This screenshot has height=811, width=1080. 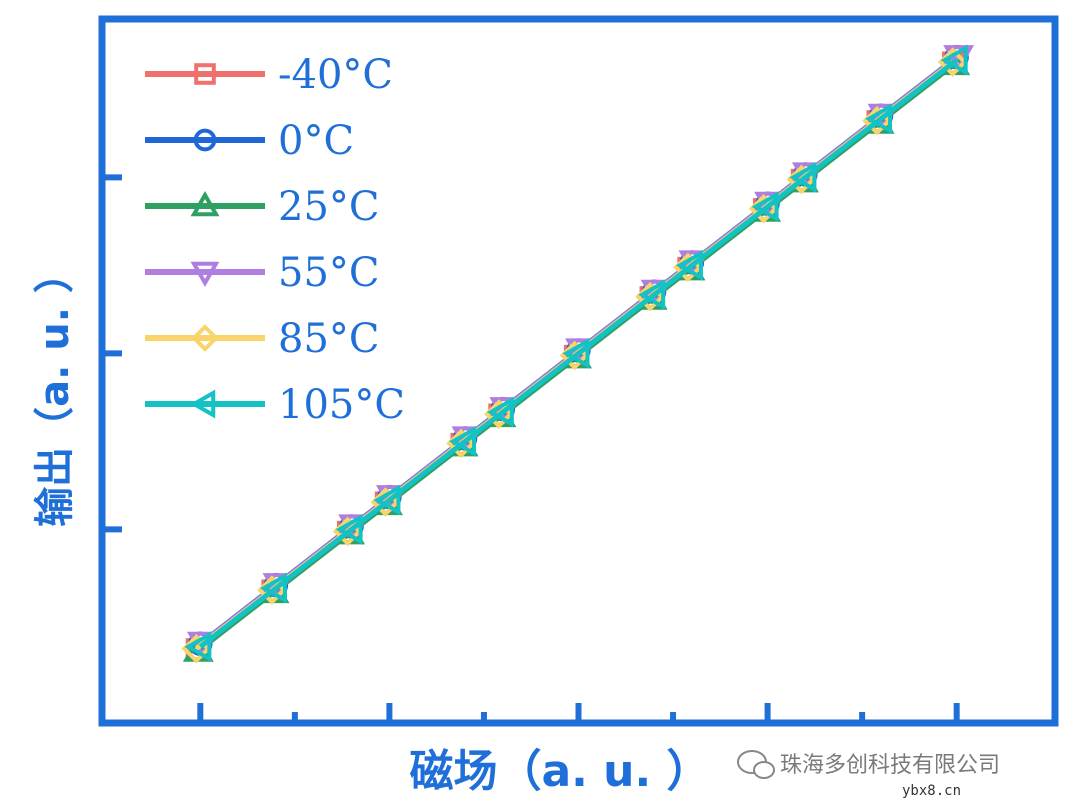 I want to click on legend-label: 0°C, so click(x=316, y=141).